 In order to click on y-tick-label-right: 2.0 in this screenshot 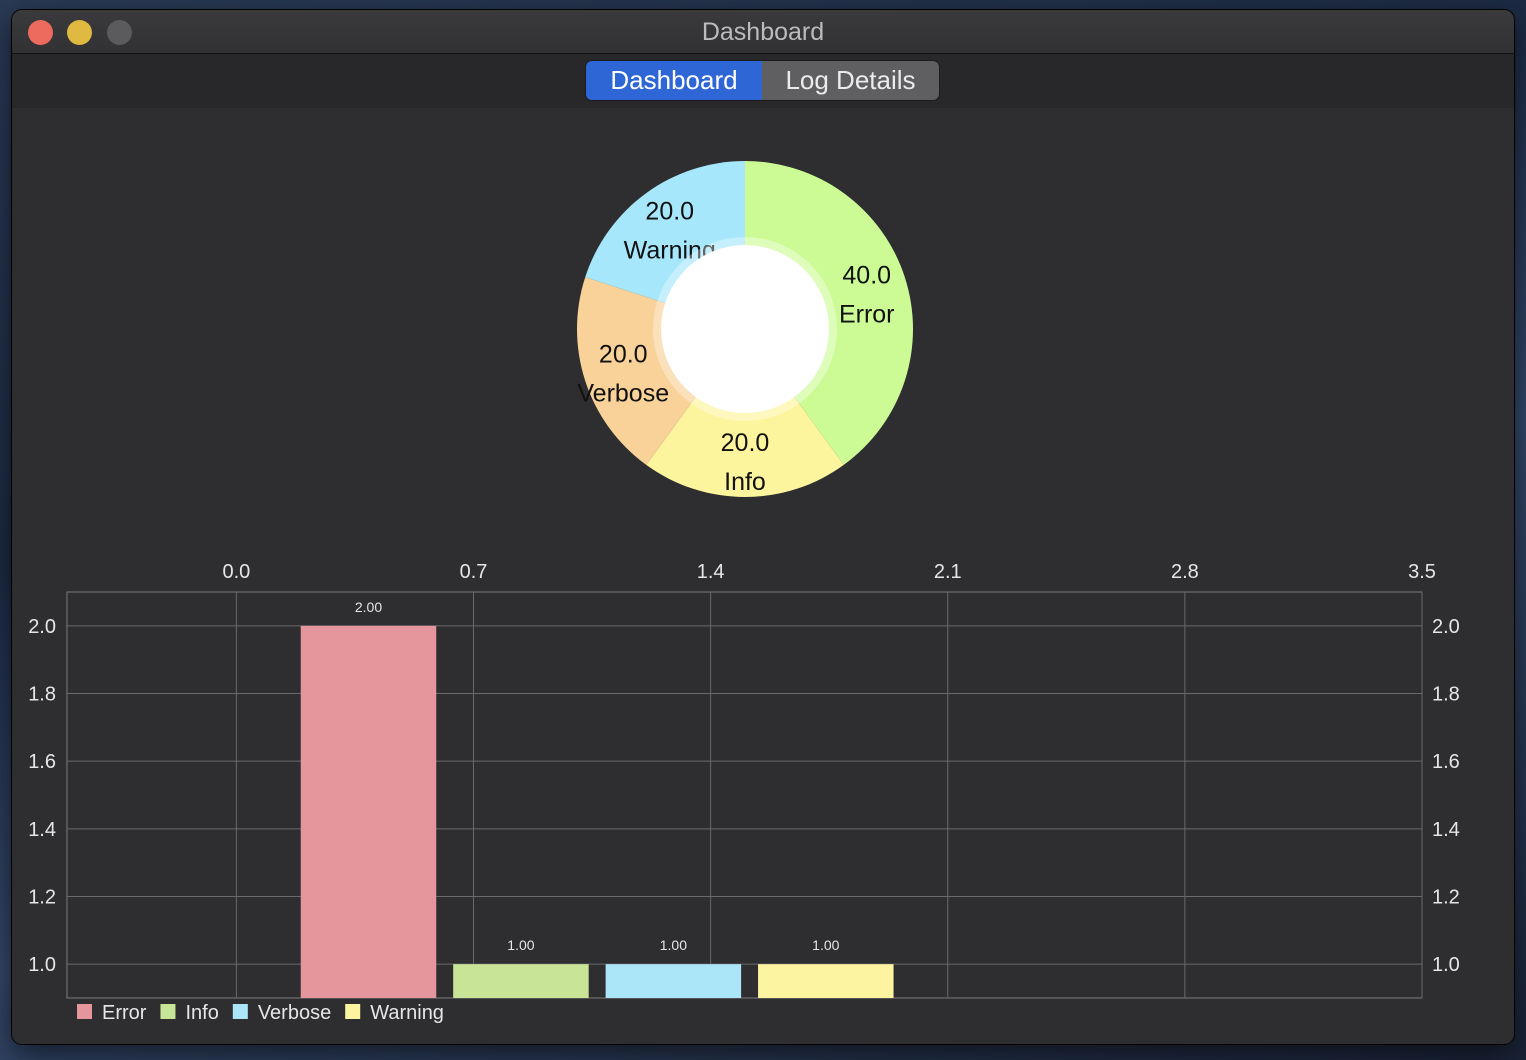, I will do `click(1446, 627)`.